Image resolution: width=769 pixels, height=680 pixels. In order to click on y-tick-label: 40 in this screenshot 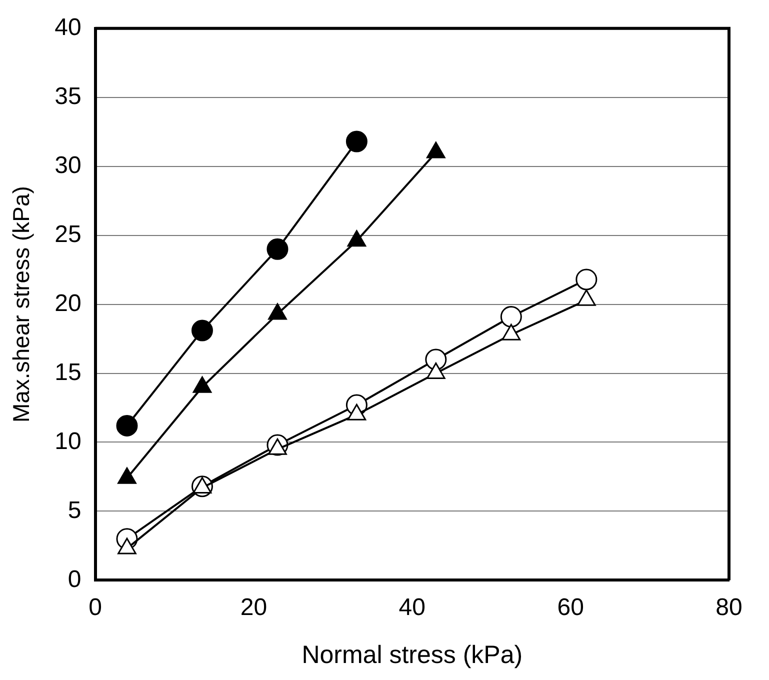, I will do `click(68, 28)`.